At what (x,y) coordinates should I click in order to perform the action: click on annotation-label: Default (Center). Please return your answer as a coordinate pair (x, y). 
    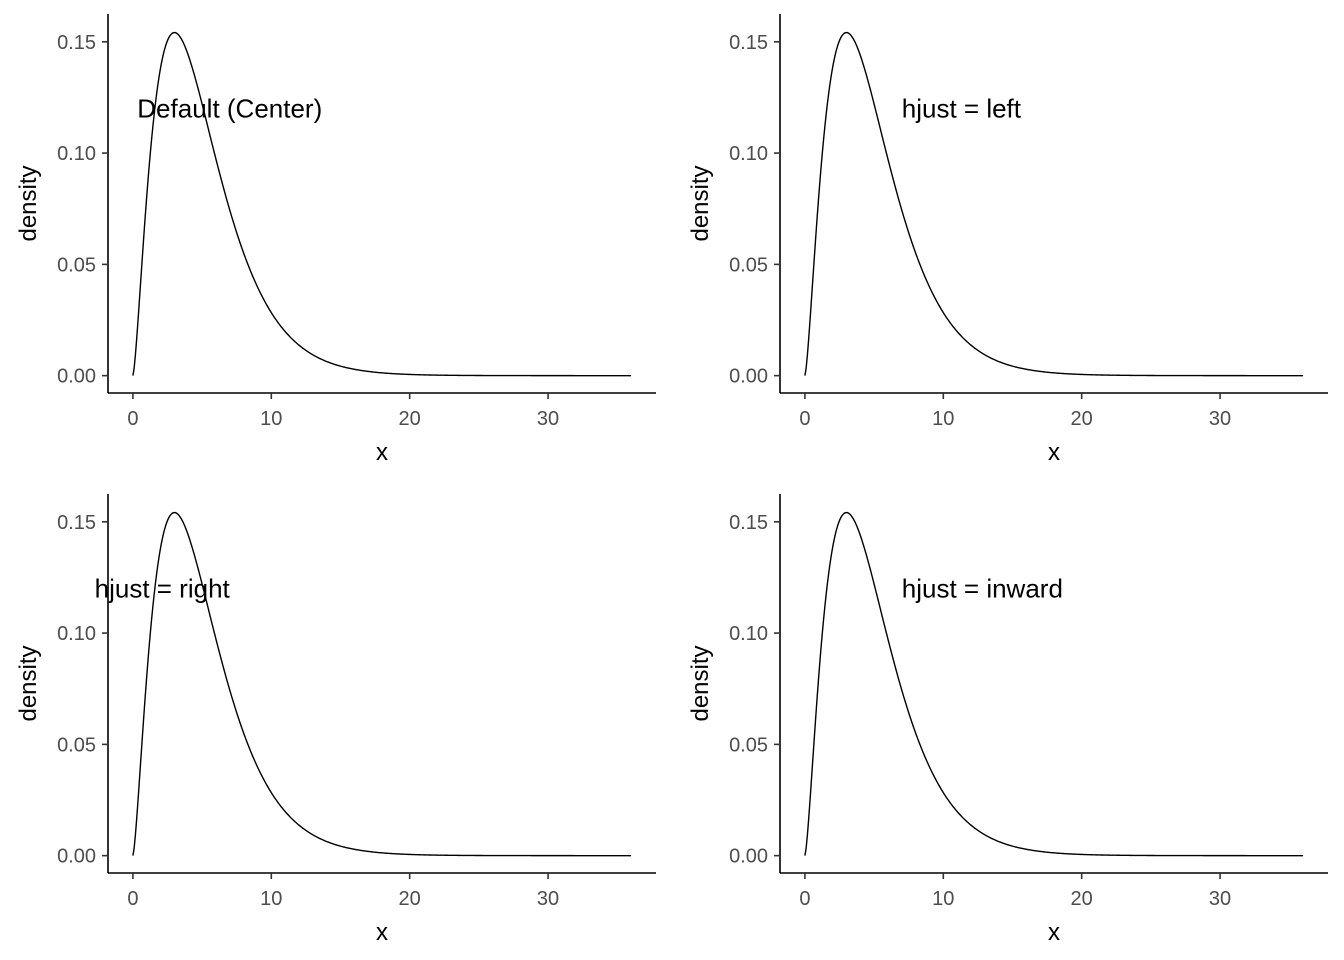
    Looking at the image, I should click on (229, 109).